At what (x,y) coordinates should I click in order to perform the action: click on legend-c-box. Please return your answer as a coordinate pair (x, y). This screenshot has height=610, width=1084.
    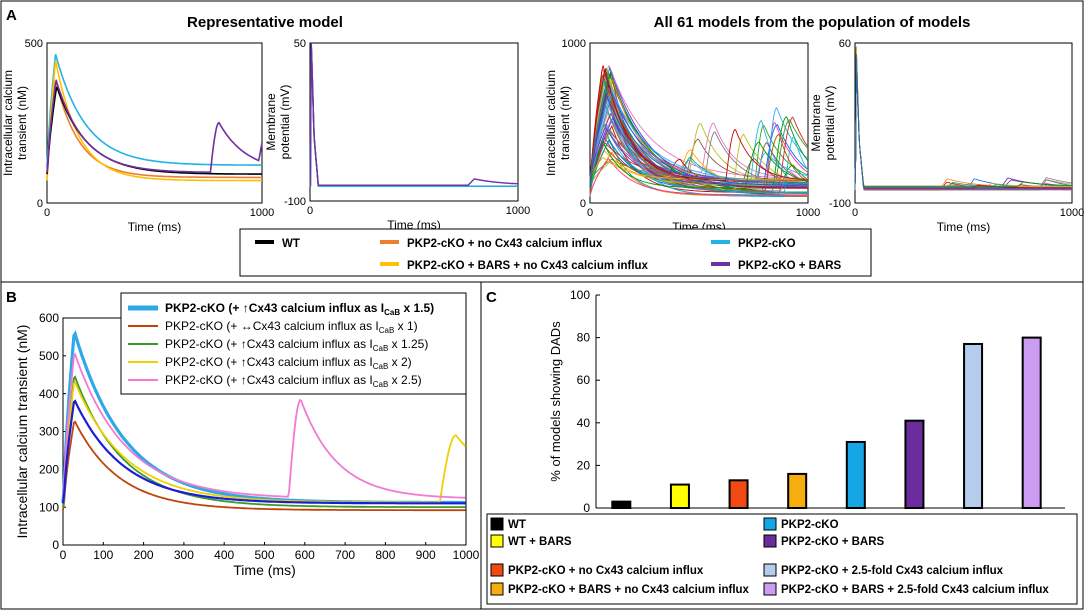
    Looking at the image, I should click on (782, 559).